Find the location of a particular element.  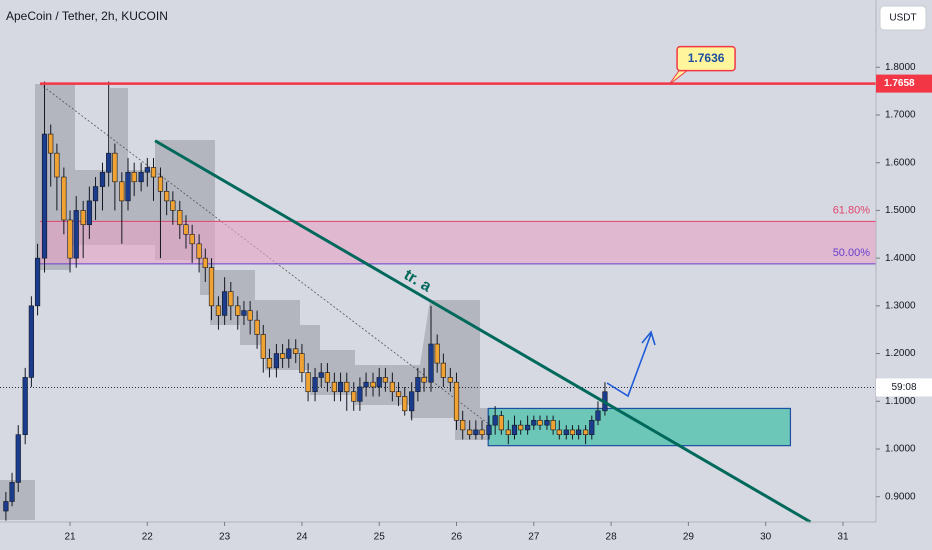

y-tick-label: 1.3000 is located at coordinates (900, 305).